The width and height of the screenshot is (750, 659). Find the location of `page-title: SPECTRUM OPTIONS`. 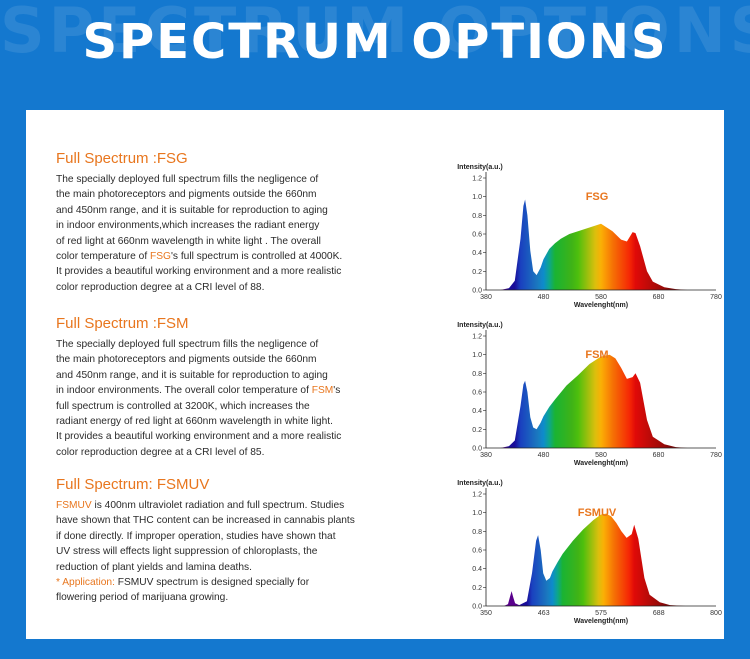

page-title: SPECTRUM OPTIONS is located at coordinates (375, 42).